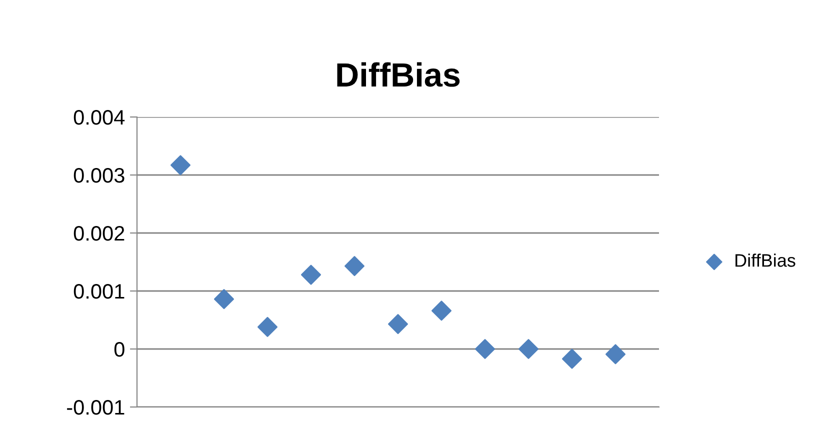 Image resolution: width=824 pixels, height=435 pixels. I want to click on y-tick-label: 0.004, so click(99, 117).